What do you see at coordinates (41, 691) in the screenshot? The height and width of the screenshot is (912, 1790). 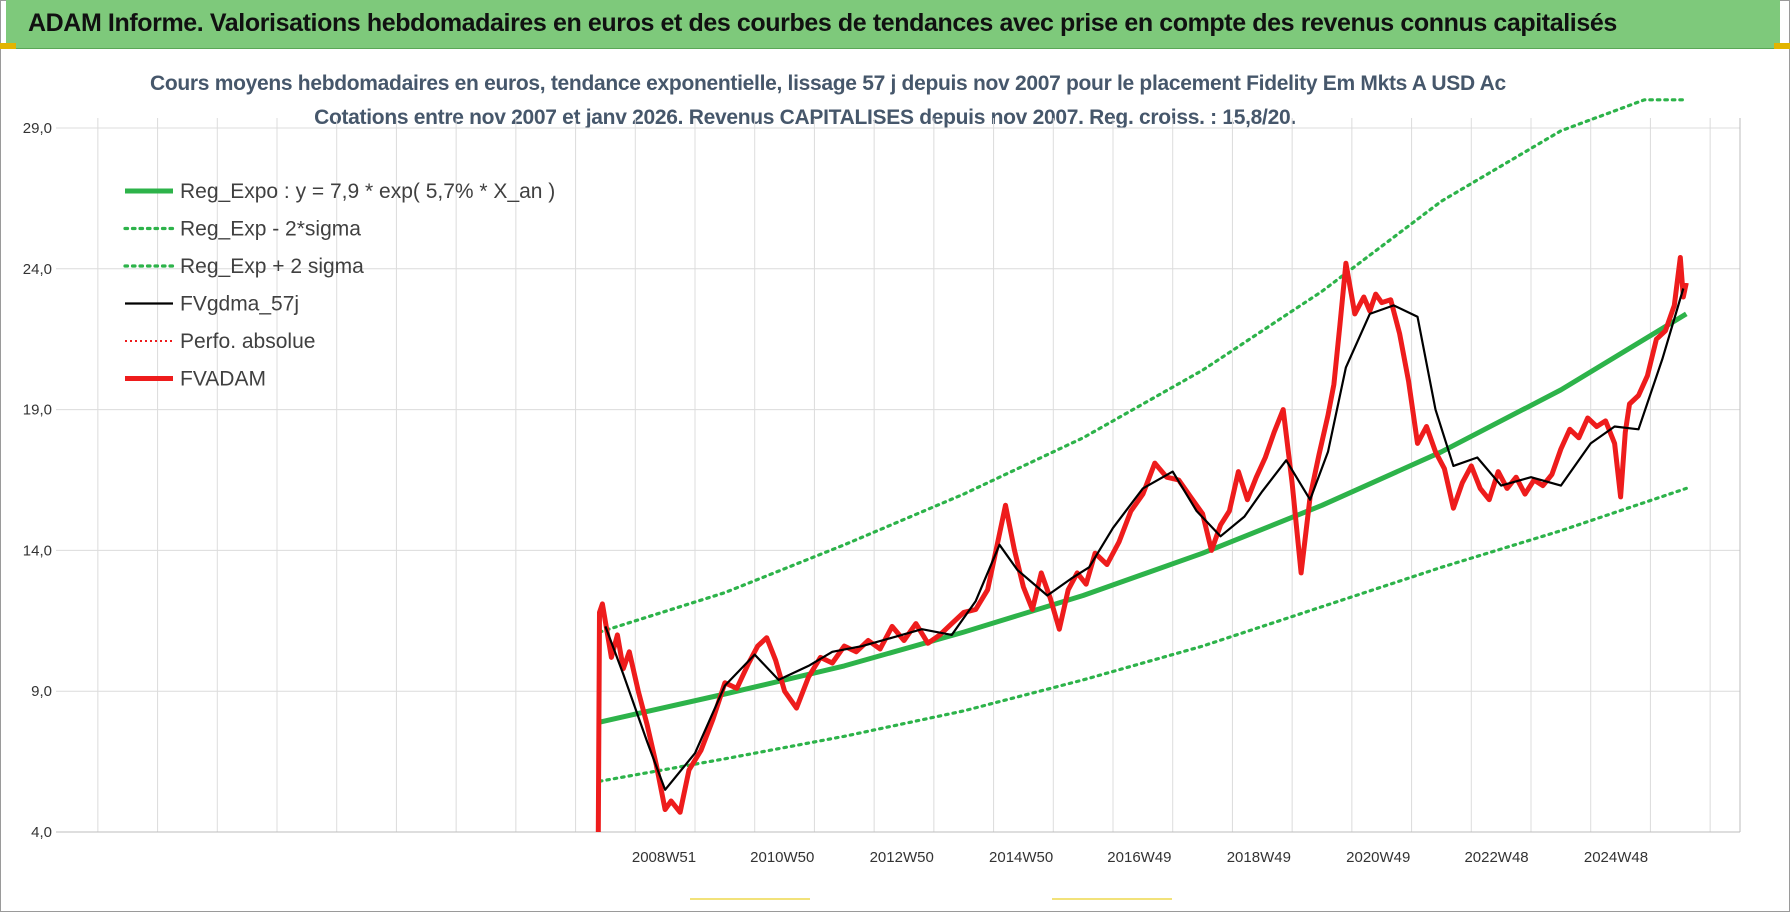 I see `y-tick-label: 9,0` at bounding box center [41, 691].